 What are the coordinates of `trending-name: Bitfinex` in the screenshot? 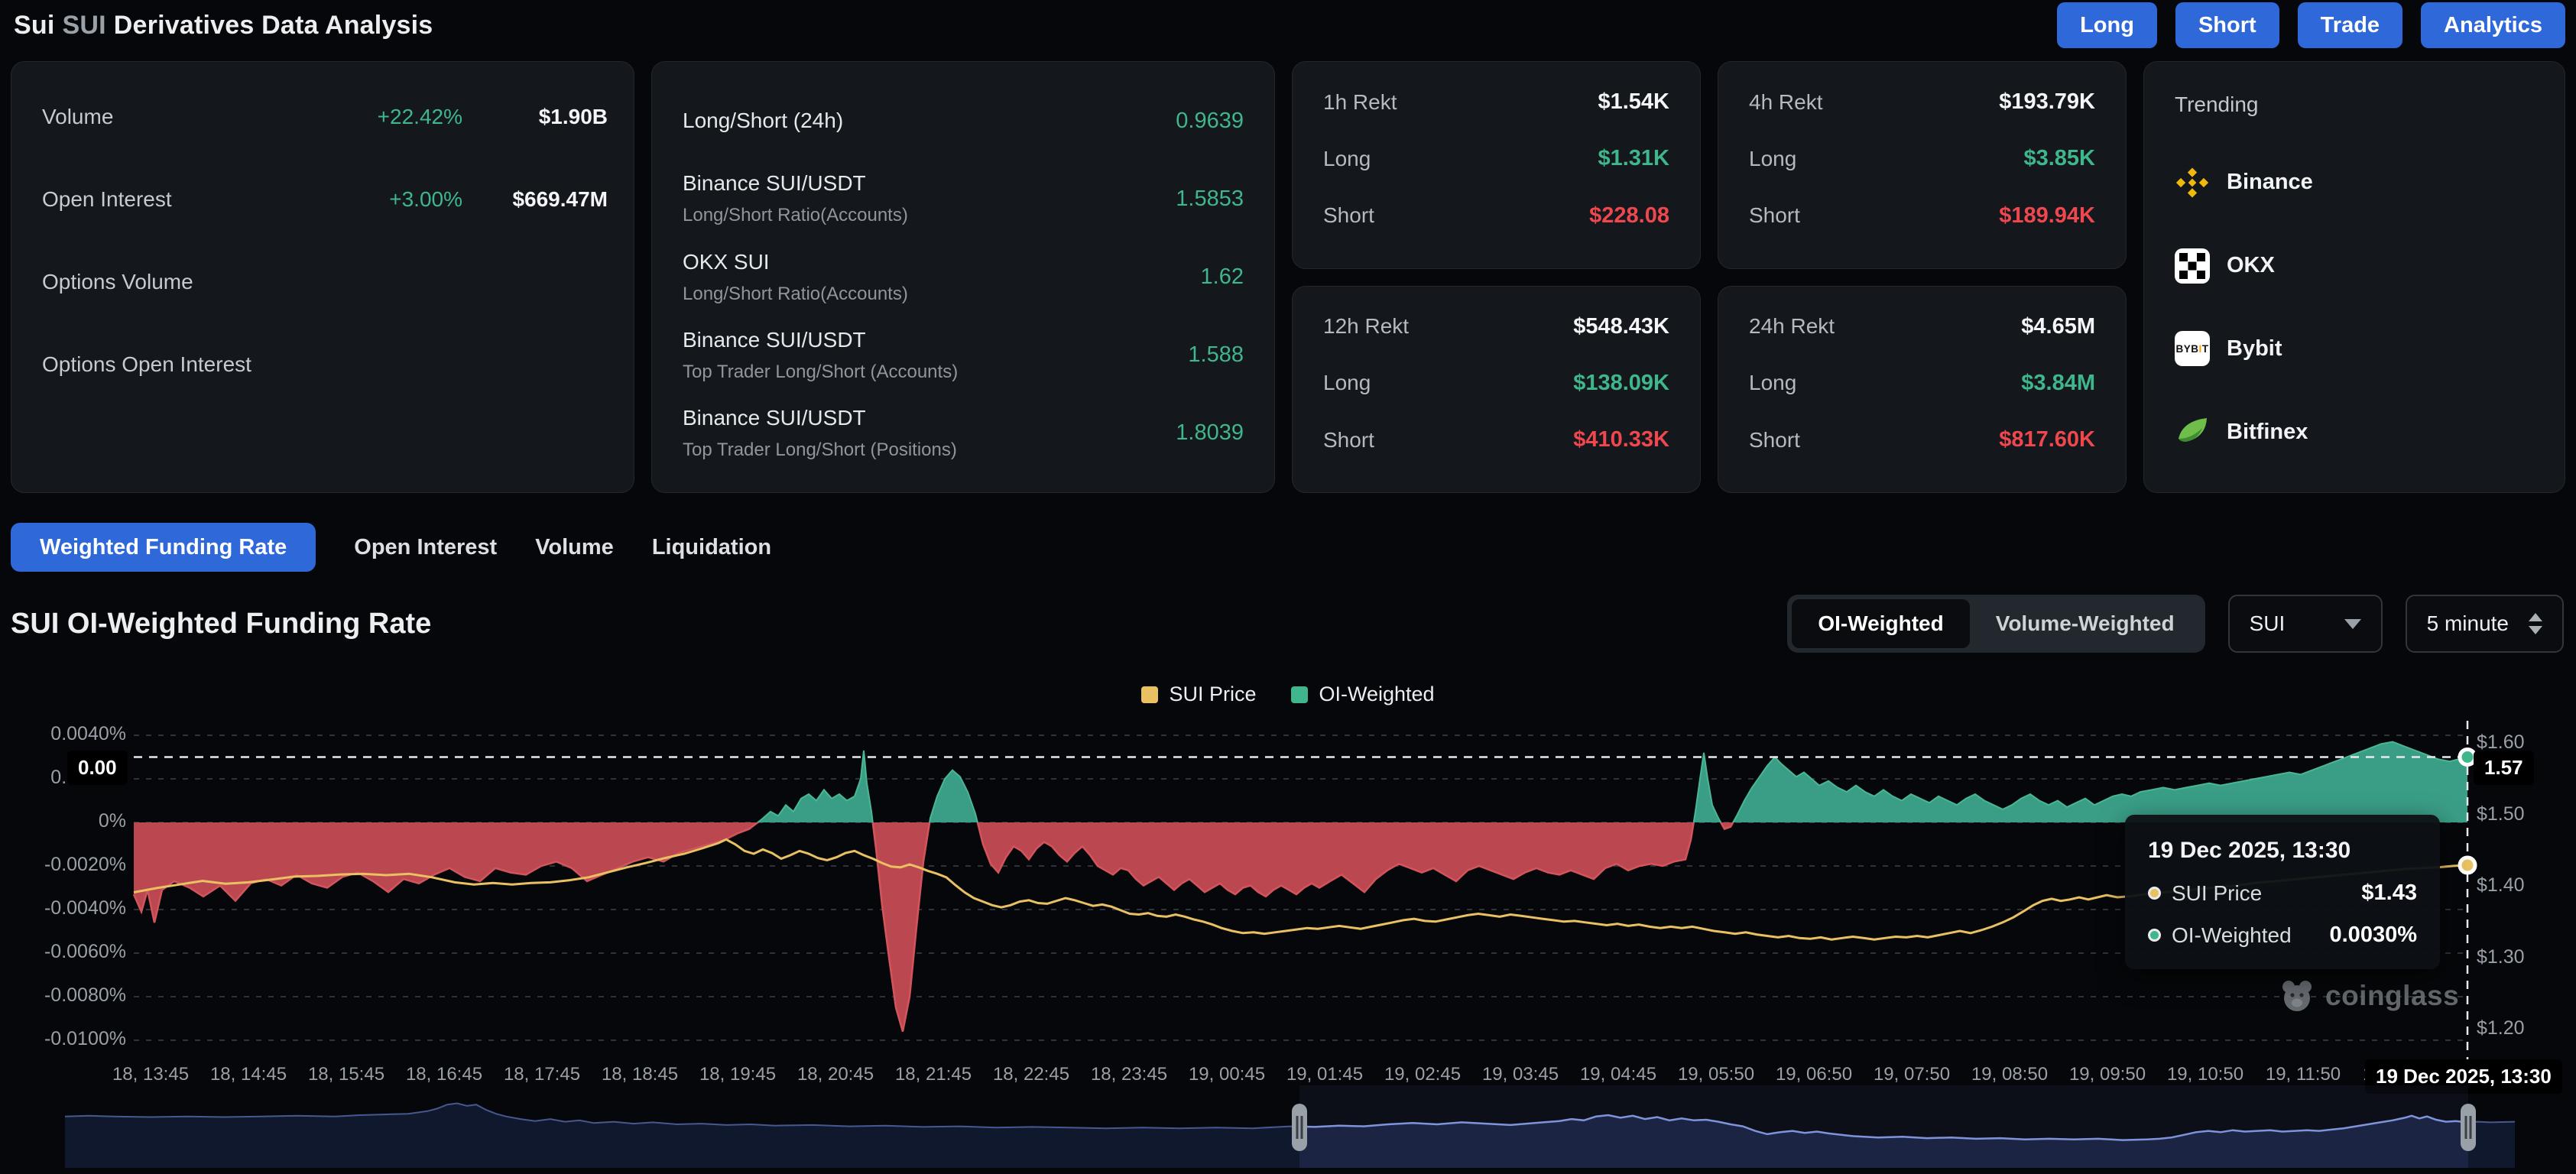 It's located at (2267, 431).